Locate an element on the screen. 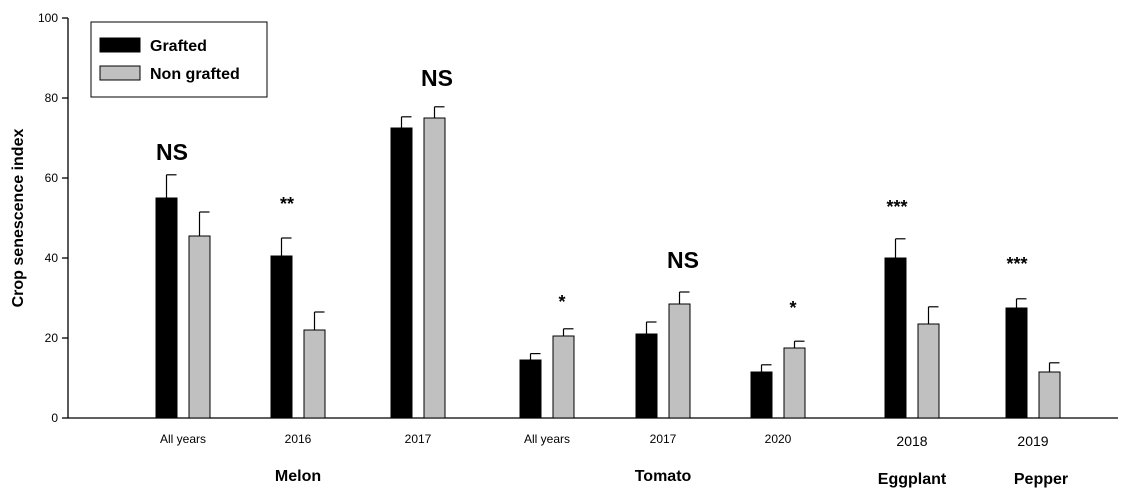  y-tick-label: 80 is located at coordinates (52, 98).